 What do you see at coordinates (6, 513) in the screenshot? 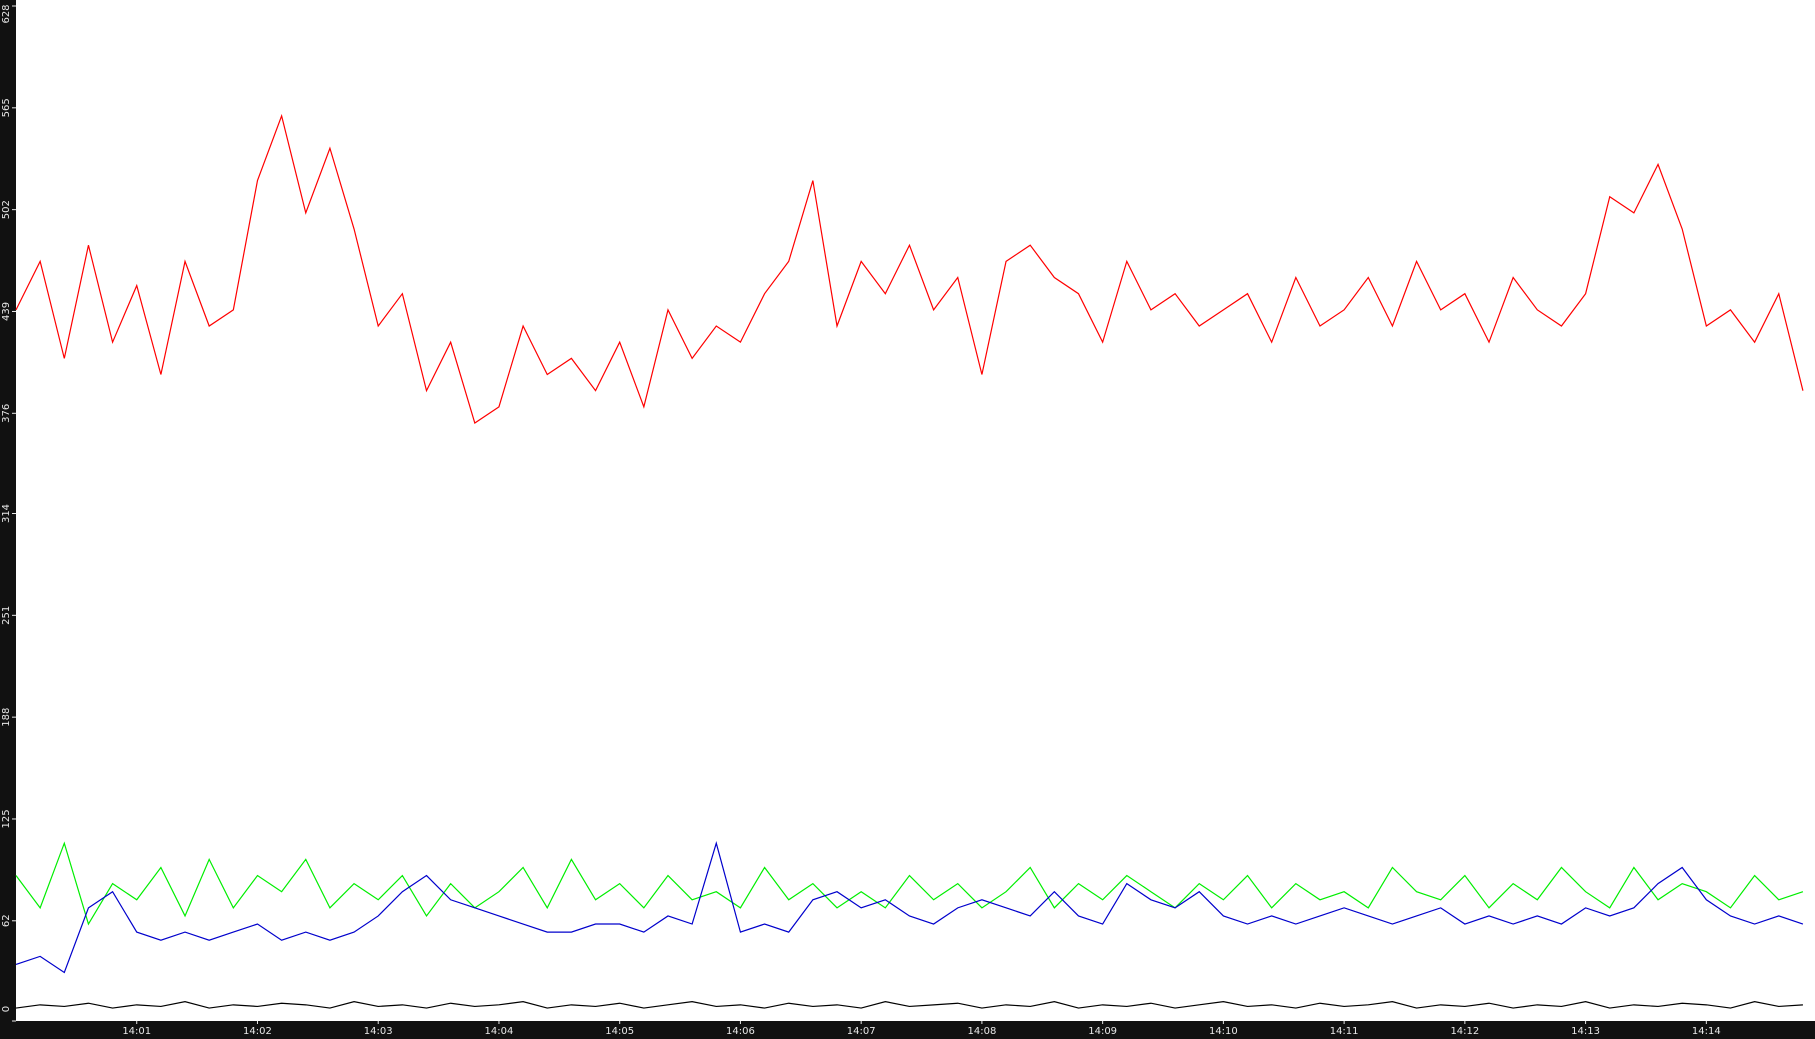
I see `y-tick-label: 314` at bounding box center [6, 513].